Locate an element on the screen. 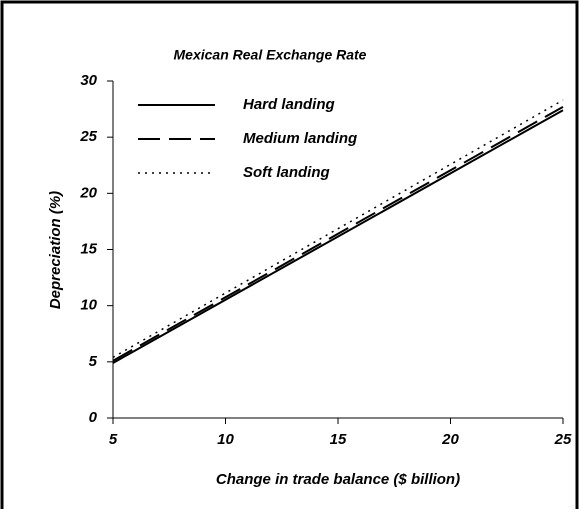 This screenshot has height=514, width=579. legend-label: Hard landing is located at coordinates (289, 104).